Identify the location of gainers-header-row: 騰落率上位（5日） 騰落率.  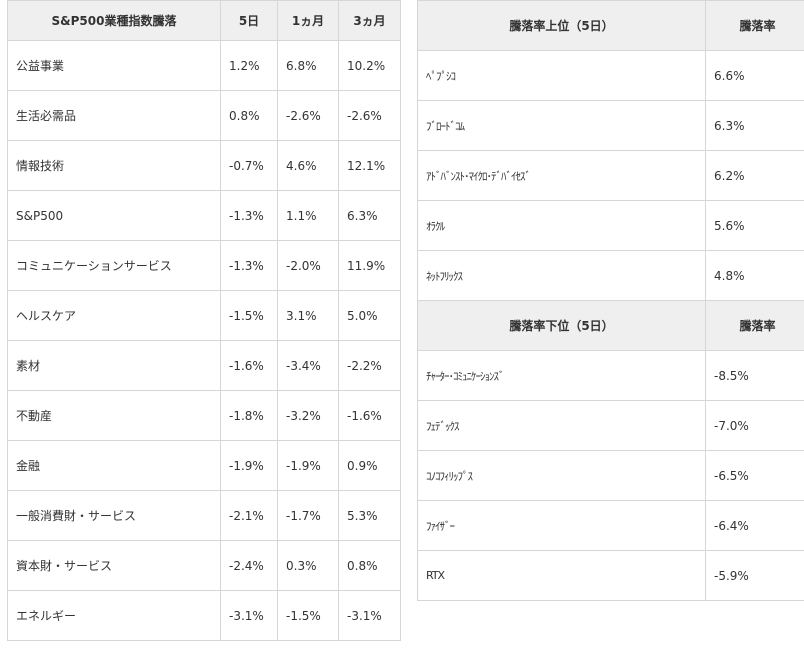
(610, 25).